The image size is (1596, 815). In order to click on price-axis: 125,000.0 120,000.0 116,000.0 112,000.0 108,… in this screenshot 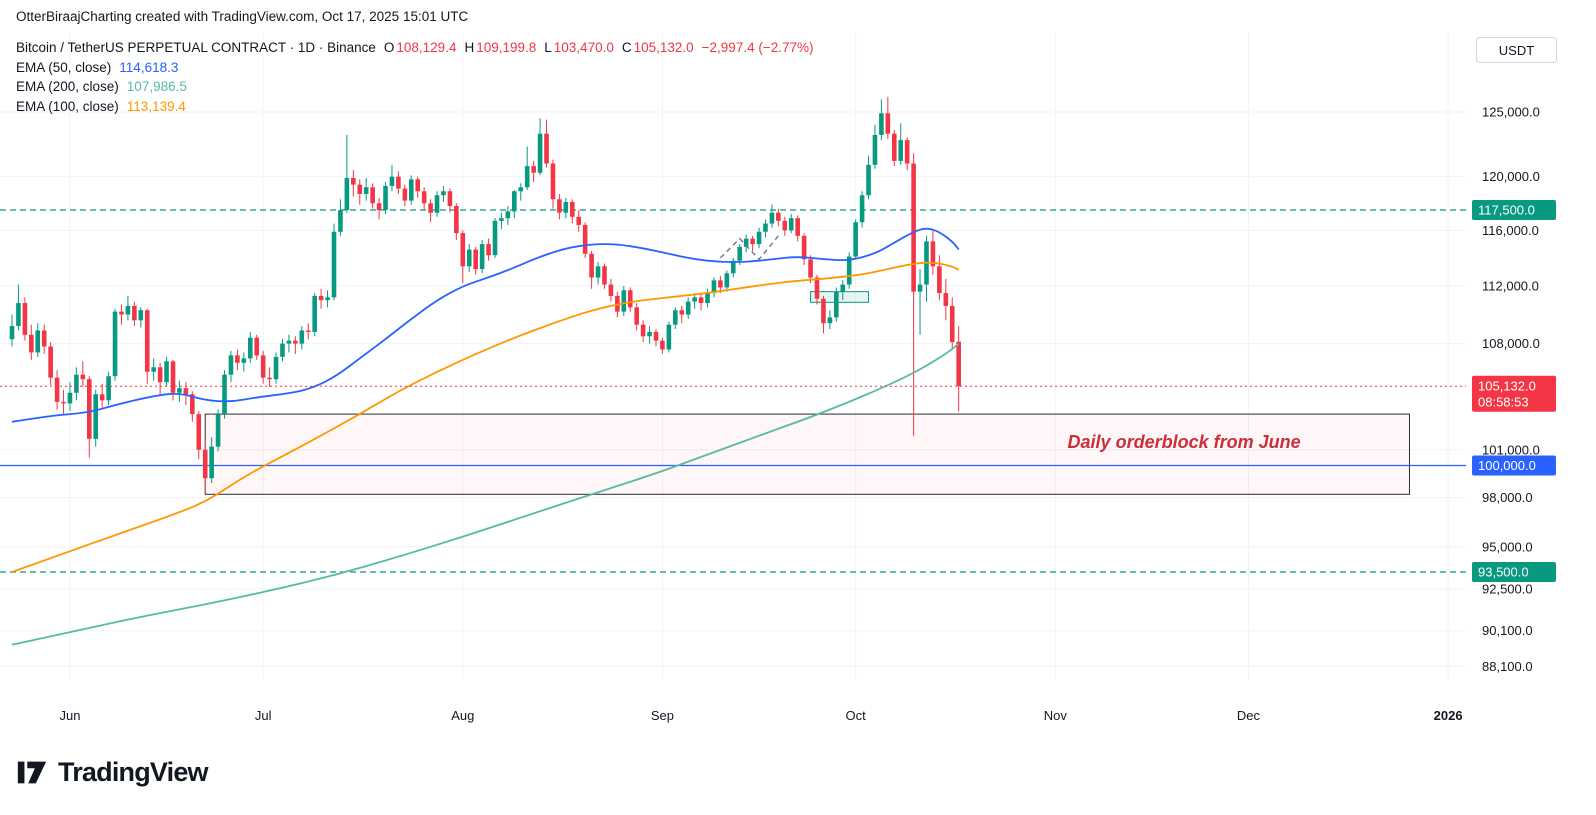, I will do `click(1514, 389)`.